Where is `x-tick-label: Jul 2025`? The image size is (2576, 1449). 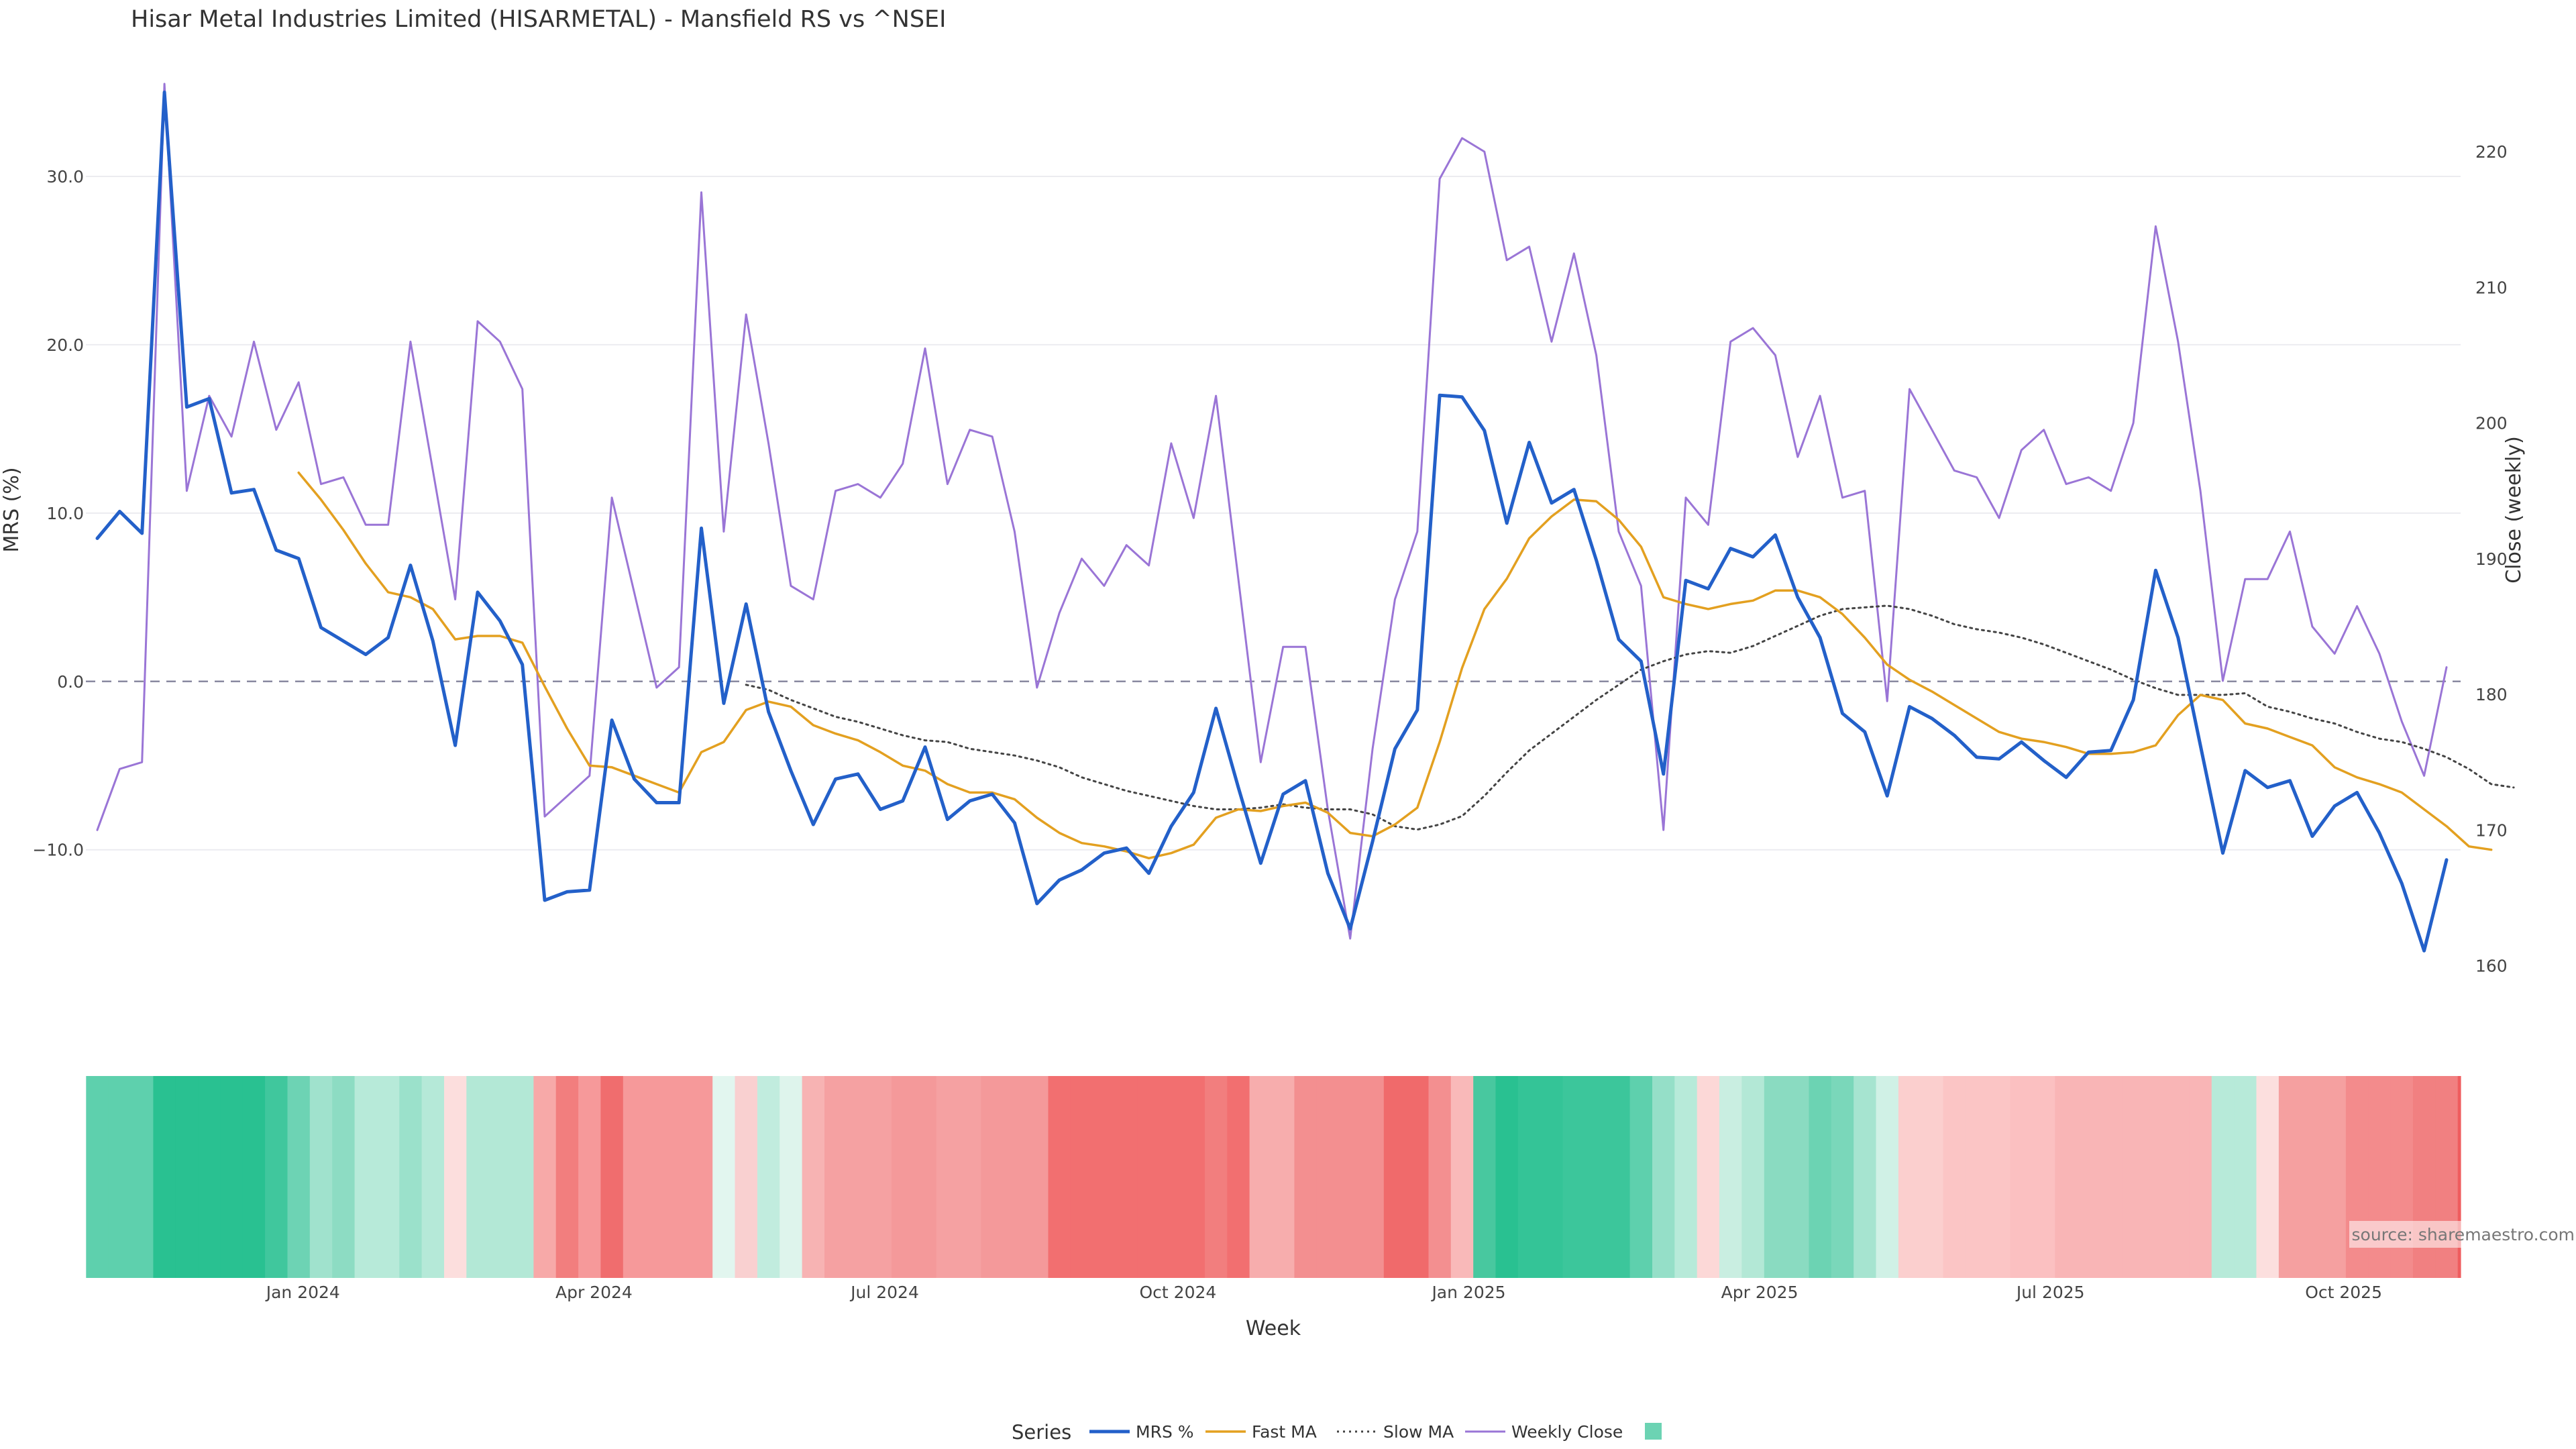 x-tick-label: Jul 2025 is located at coordinates (2050, 1292).